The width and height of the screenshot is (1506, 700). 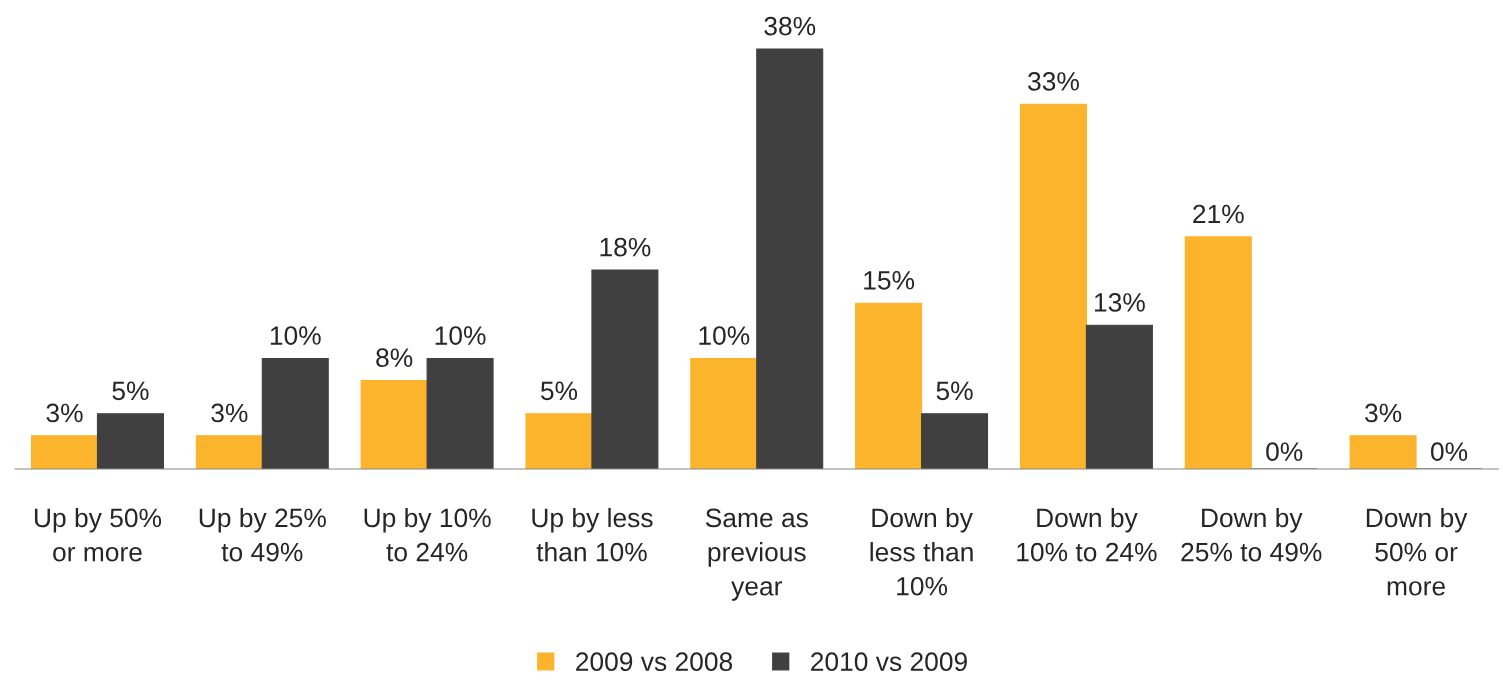 I want to click on data-label: 33%, so click(x=1053, y=81).